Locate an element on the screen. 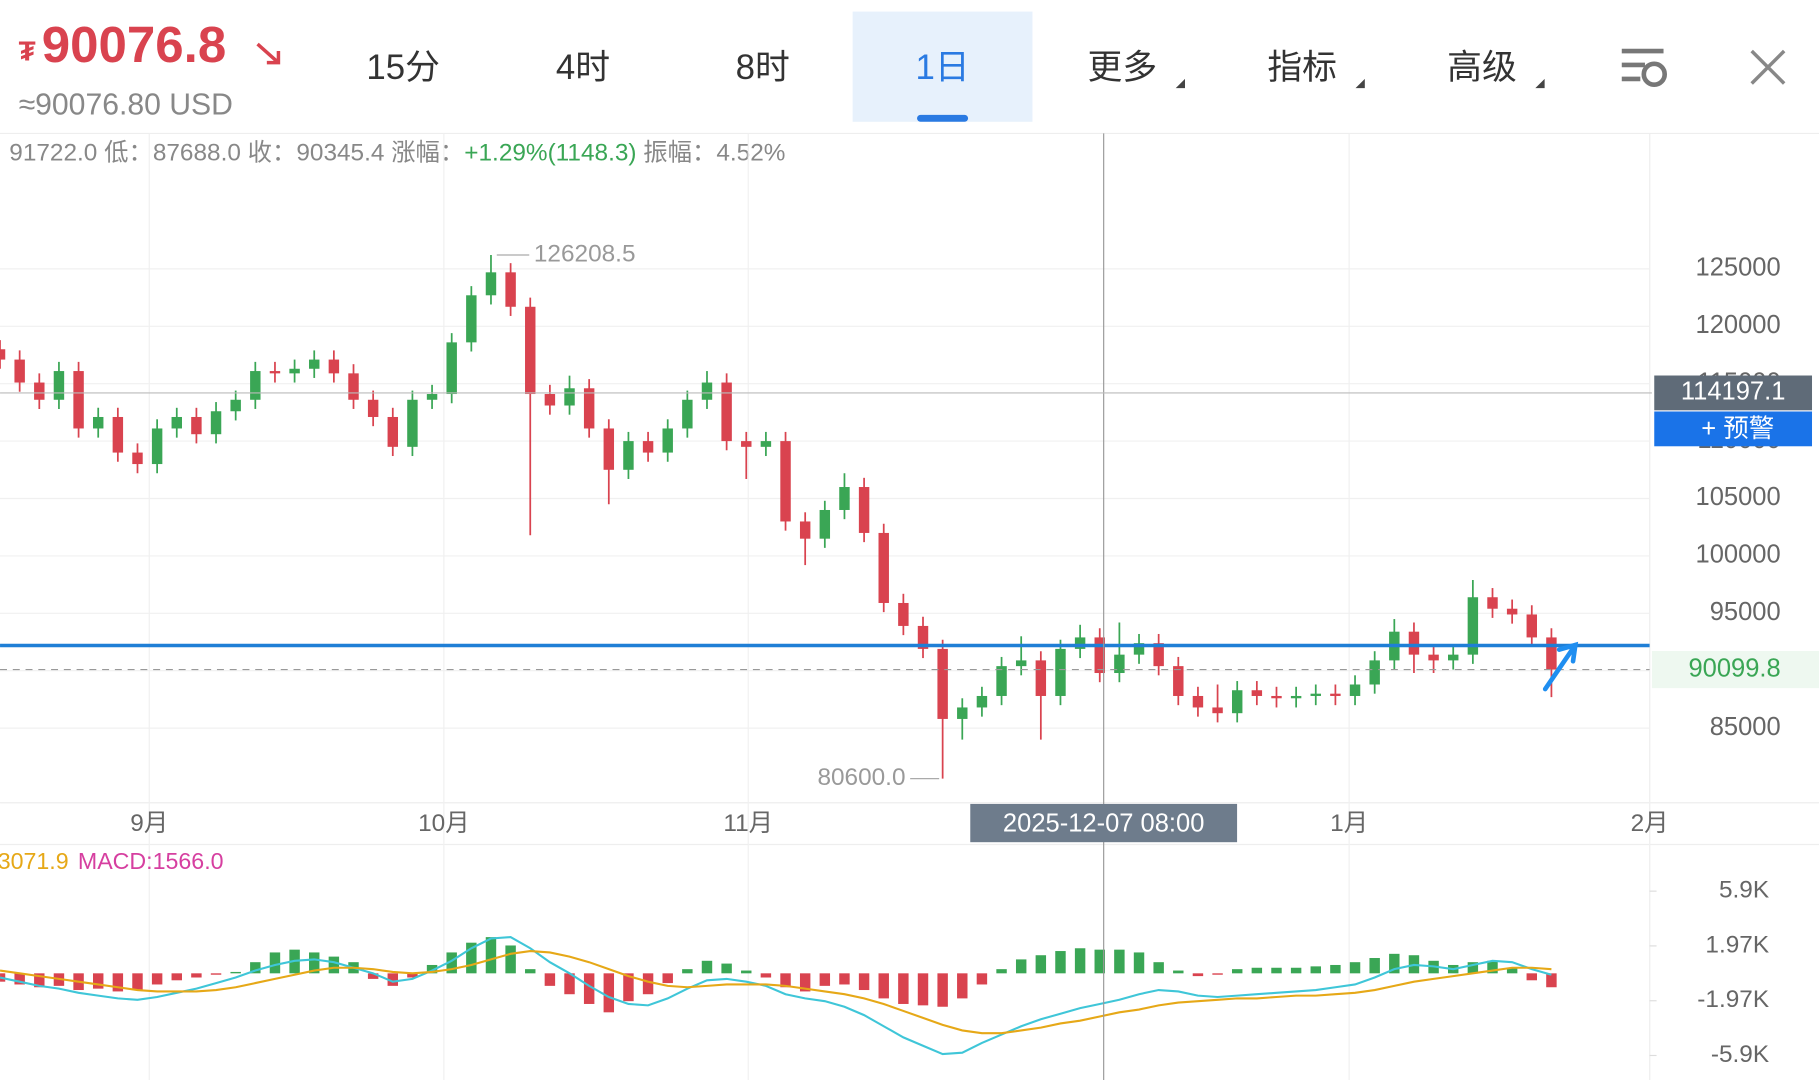 The image size is (1819, 1080). usd-price: ≈90076.80 USD is located at coordinates (126, 105).